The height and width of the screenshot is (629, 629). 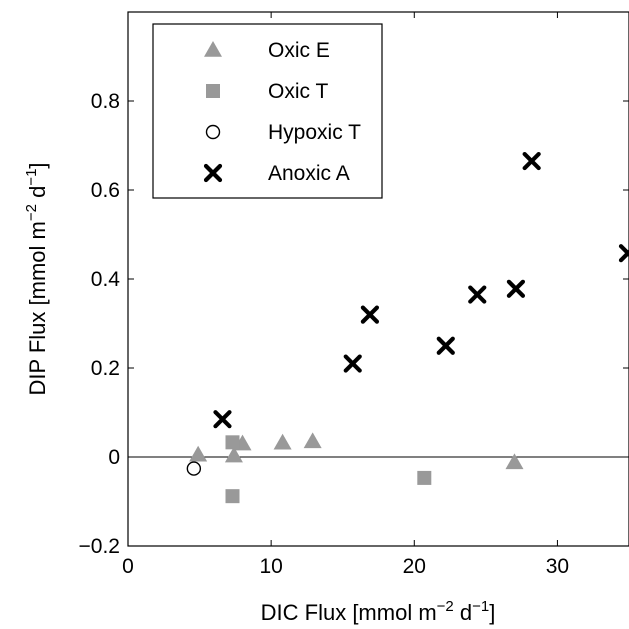 I want to click on legend-item-oxic-t: Oxic T, so click(x=267, y=91).